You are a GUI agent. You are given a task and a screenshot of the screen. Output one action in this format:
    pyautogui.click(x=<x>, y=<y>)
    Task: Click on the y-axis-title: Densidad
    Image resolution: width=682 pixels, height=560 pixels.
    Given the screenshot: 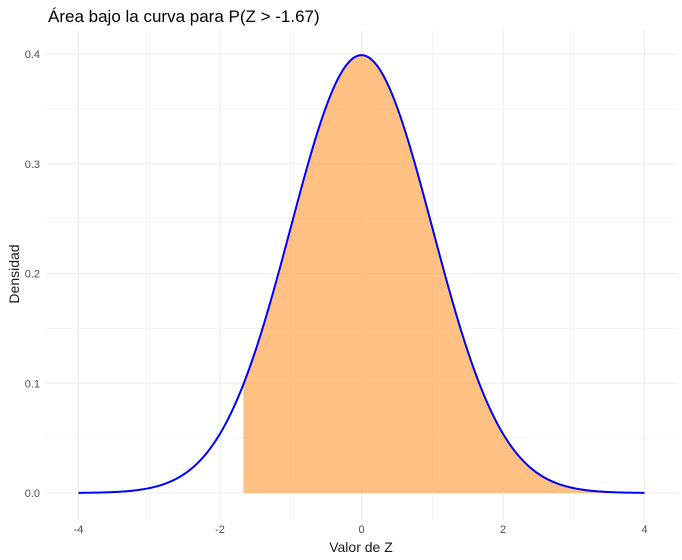 What is the action you would take?
    pyautogui.click(x=14, y=273)
    